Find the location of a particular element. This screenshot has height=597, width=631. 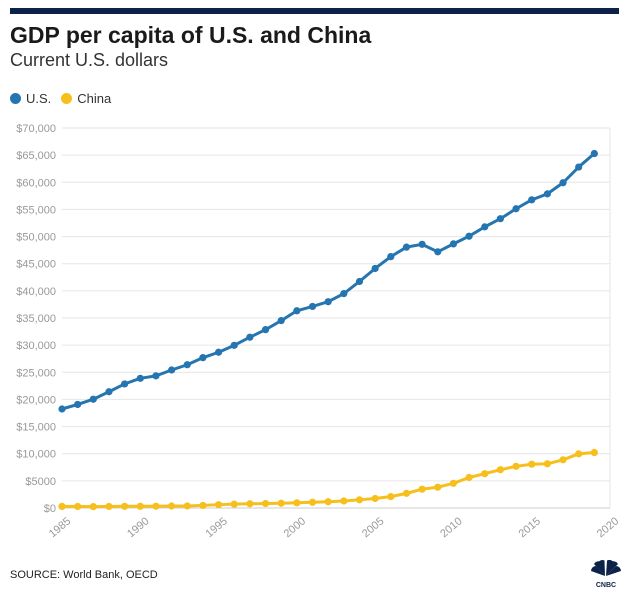

x-tick-label: 2000 is located at coordinates (295, 527).